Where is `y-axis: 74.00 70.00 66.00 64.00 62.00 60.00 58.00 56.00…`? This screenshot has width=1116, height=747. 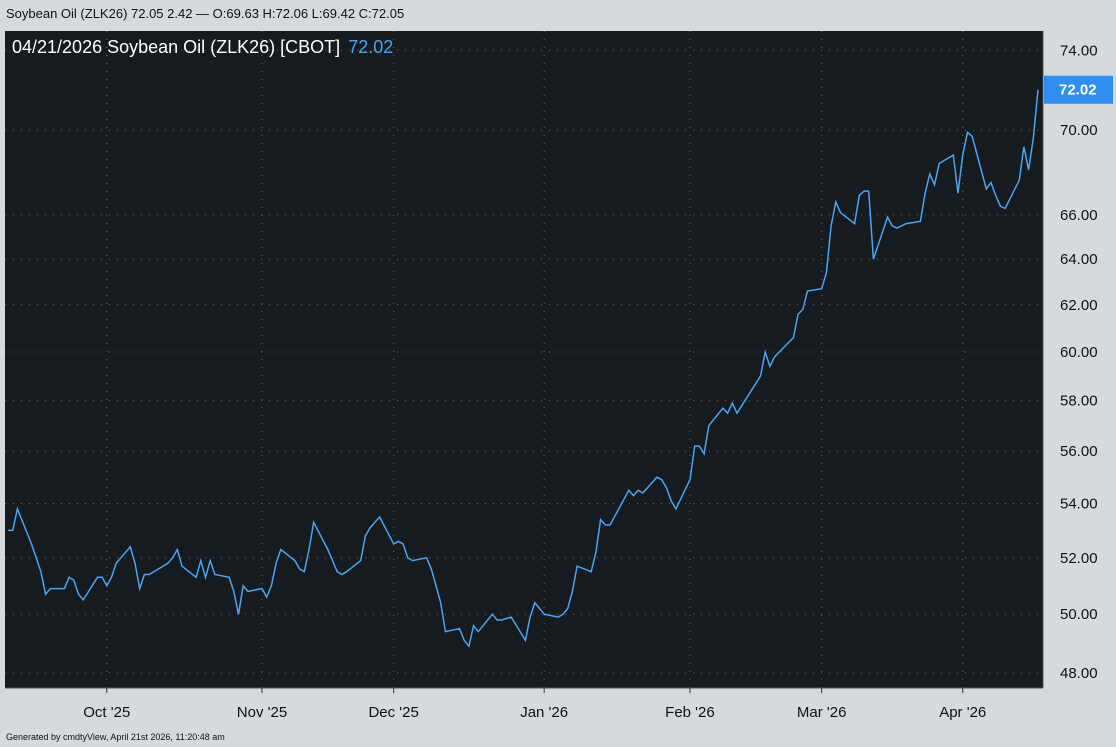
y-axis: 74.00 70.00 66.00 64.00 62.00 60.00 58.00 56.00… is located at coordinates (1079, 362).